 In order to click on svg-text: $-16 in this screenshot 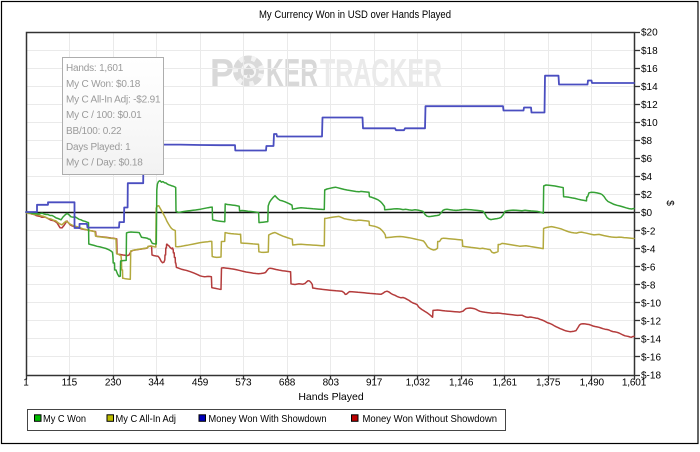, I will do `click(651, 358)`.